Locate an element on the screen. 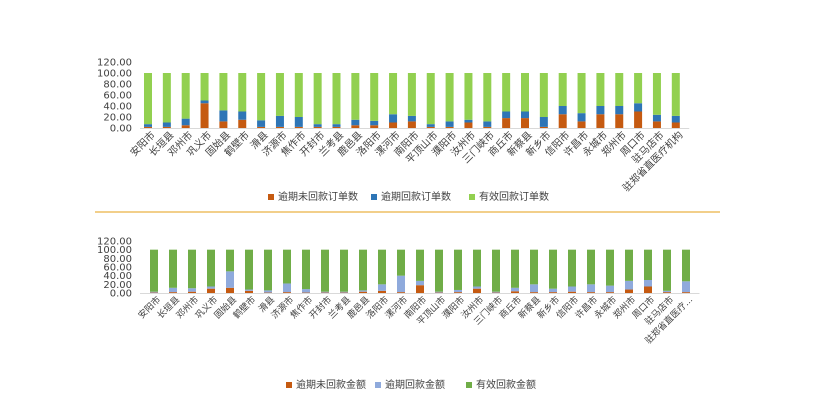 The width and height of the screenshot is (818, 405). legend-label: 有效回款订单数 is located at coordinates (514, 196).